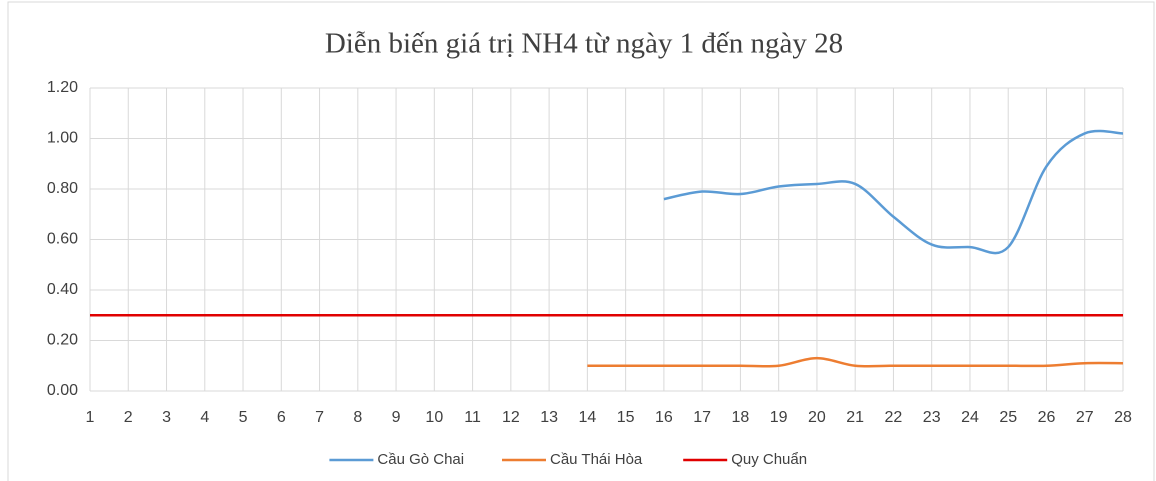 The height and width of the screenshot is (481, 1156). What do you see at coordinates (1047, 417) in the screenshot?
I see `x-tick-label: 26` at bounding box center [1047, 417].